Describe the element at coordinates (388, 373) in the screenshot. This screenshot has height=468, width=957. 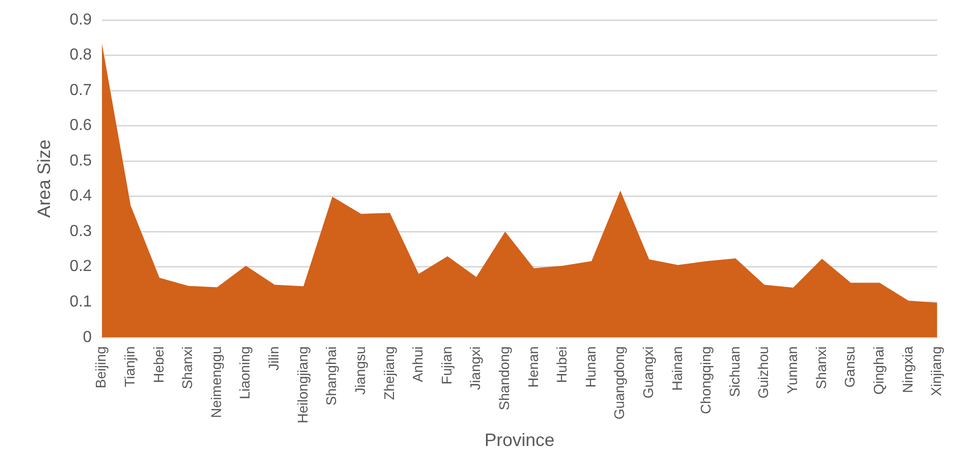
I see `x-tick-label: Zhejiang` at that location.